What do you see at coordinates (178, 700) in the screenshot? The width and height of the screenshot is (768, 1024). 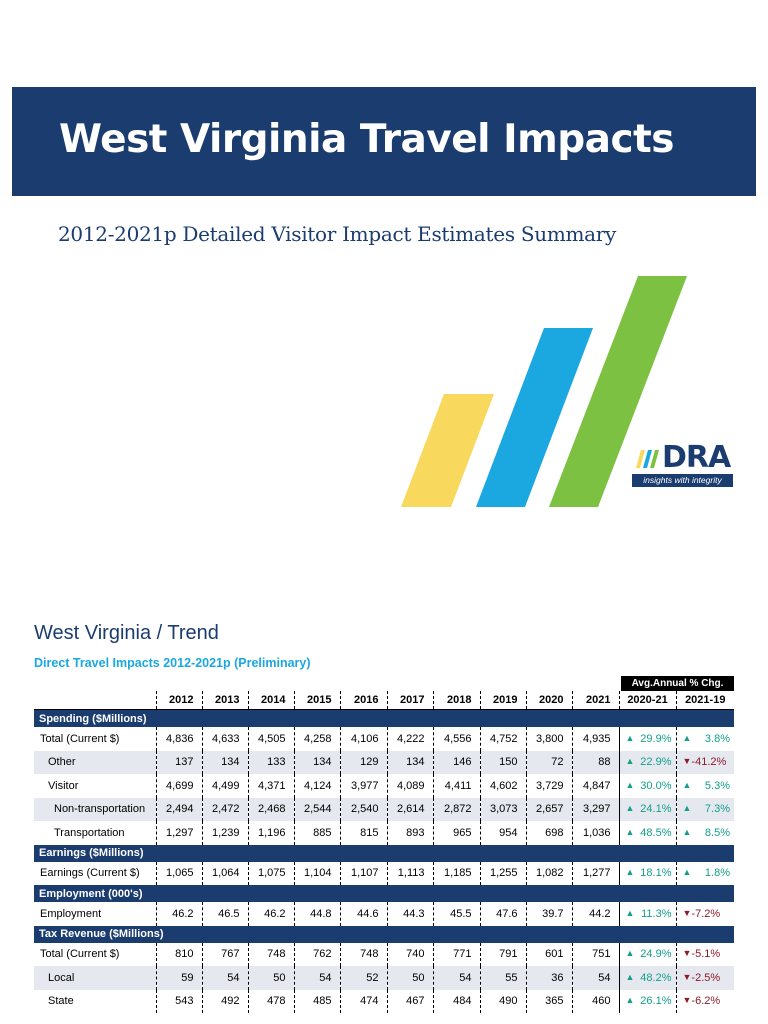 I see `year-header: 2012` at bounding box center [178, 700].